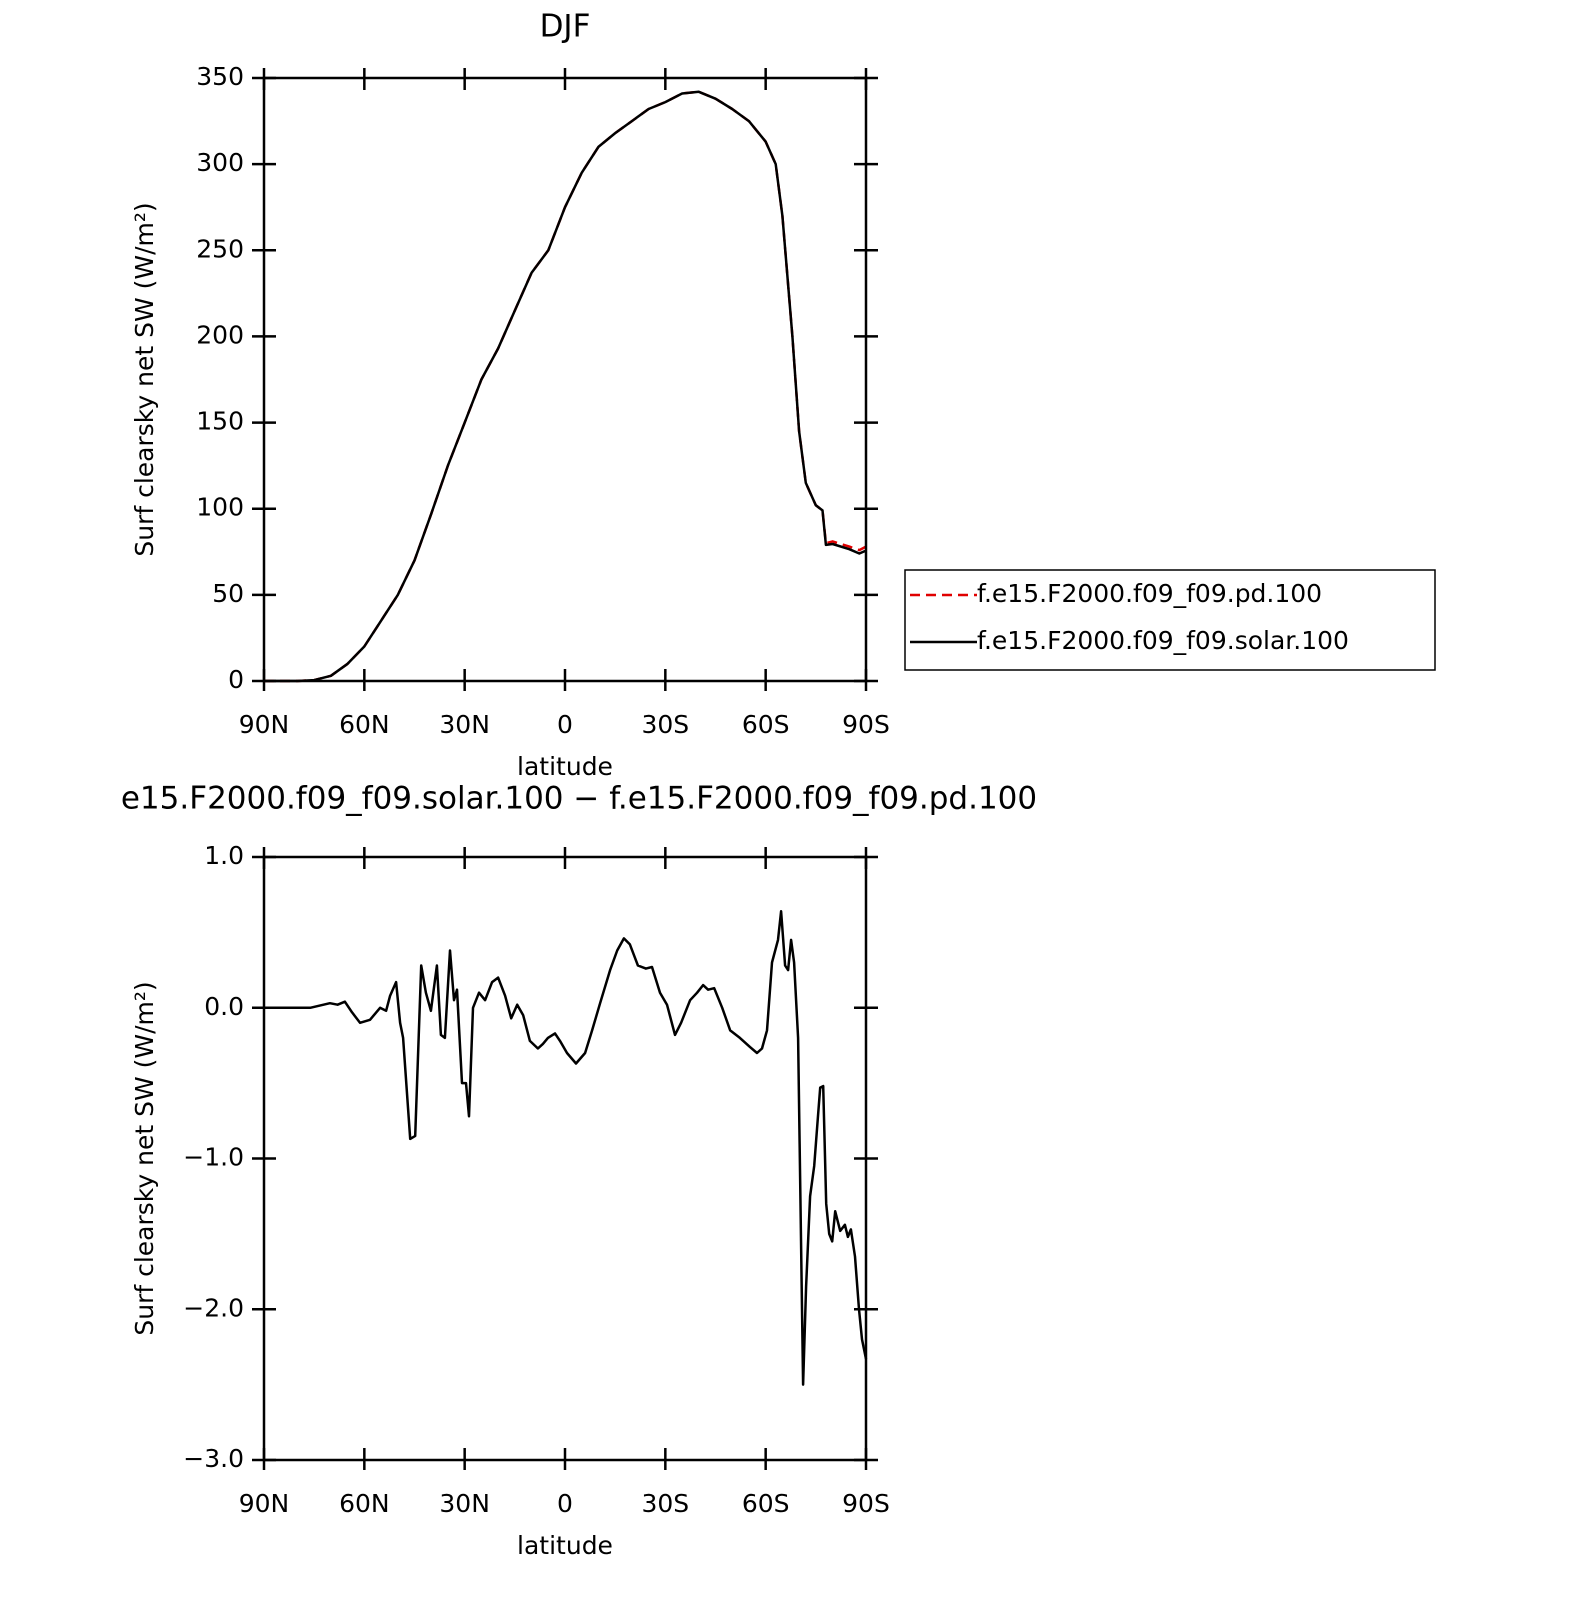 This screenshot has height=1619, width=1591. I want to click on y-tick-label: 350, so click(220, 76).